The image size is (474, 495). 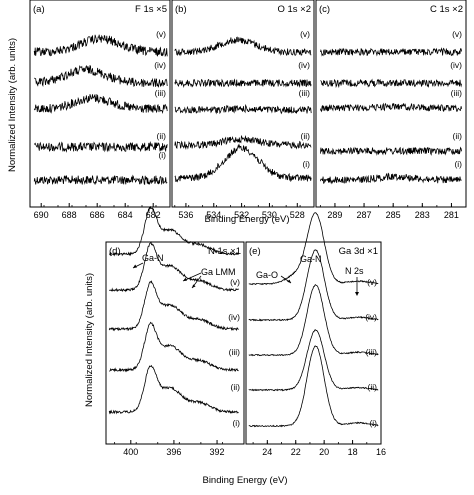 I want to click on top-x-axis-title: Binding Energy (eV), so click(x=246, y=219).